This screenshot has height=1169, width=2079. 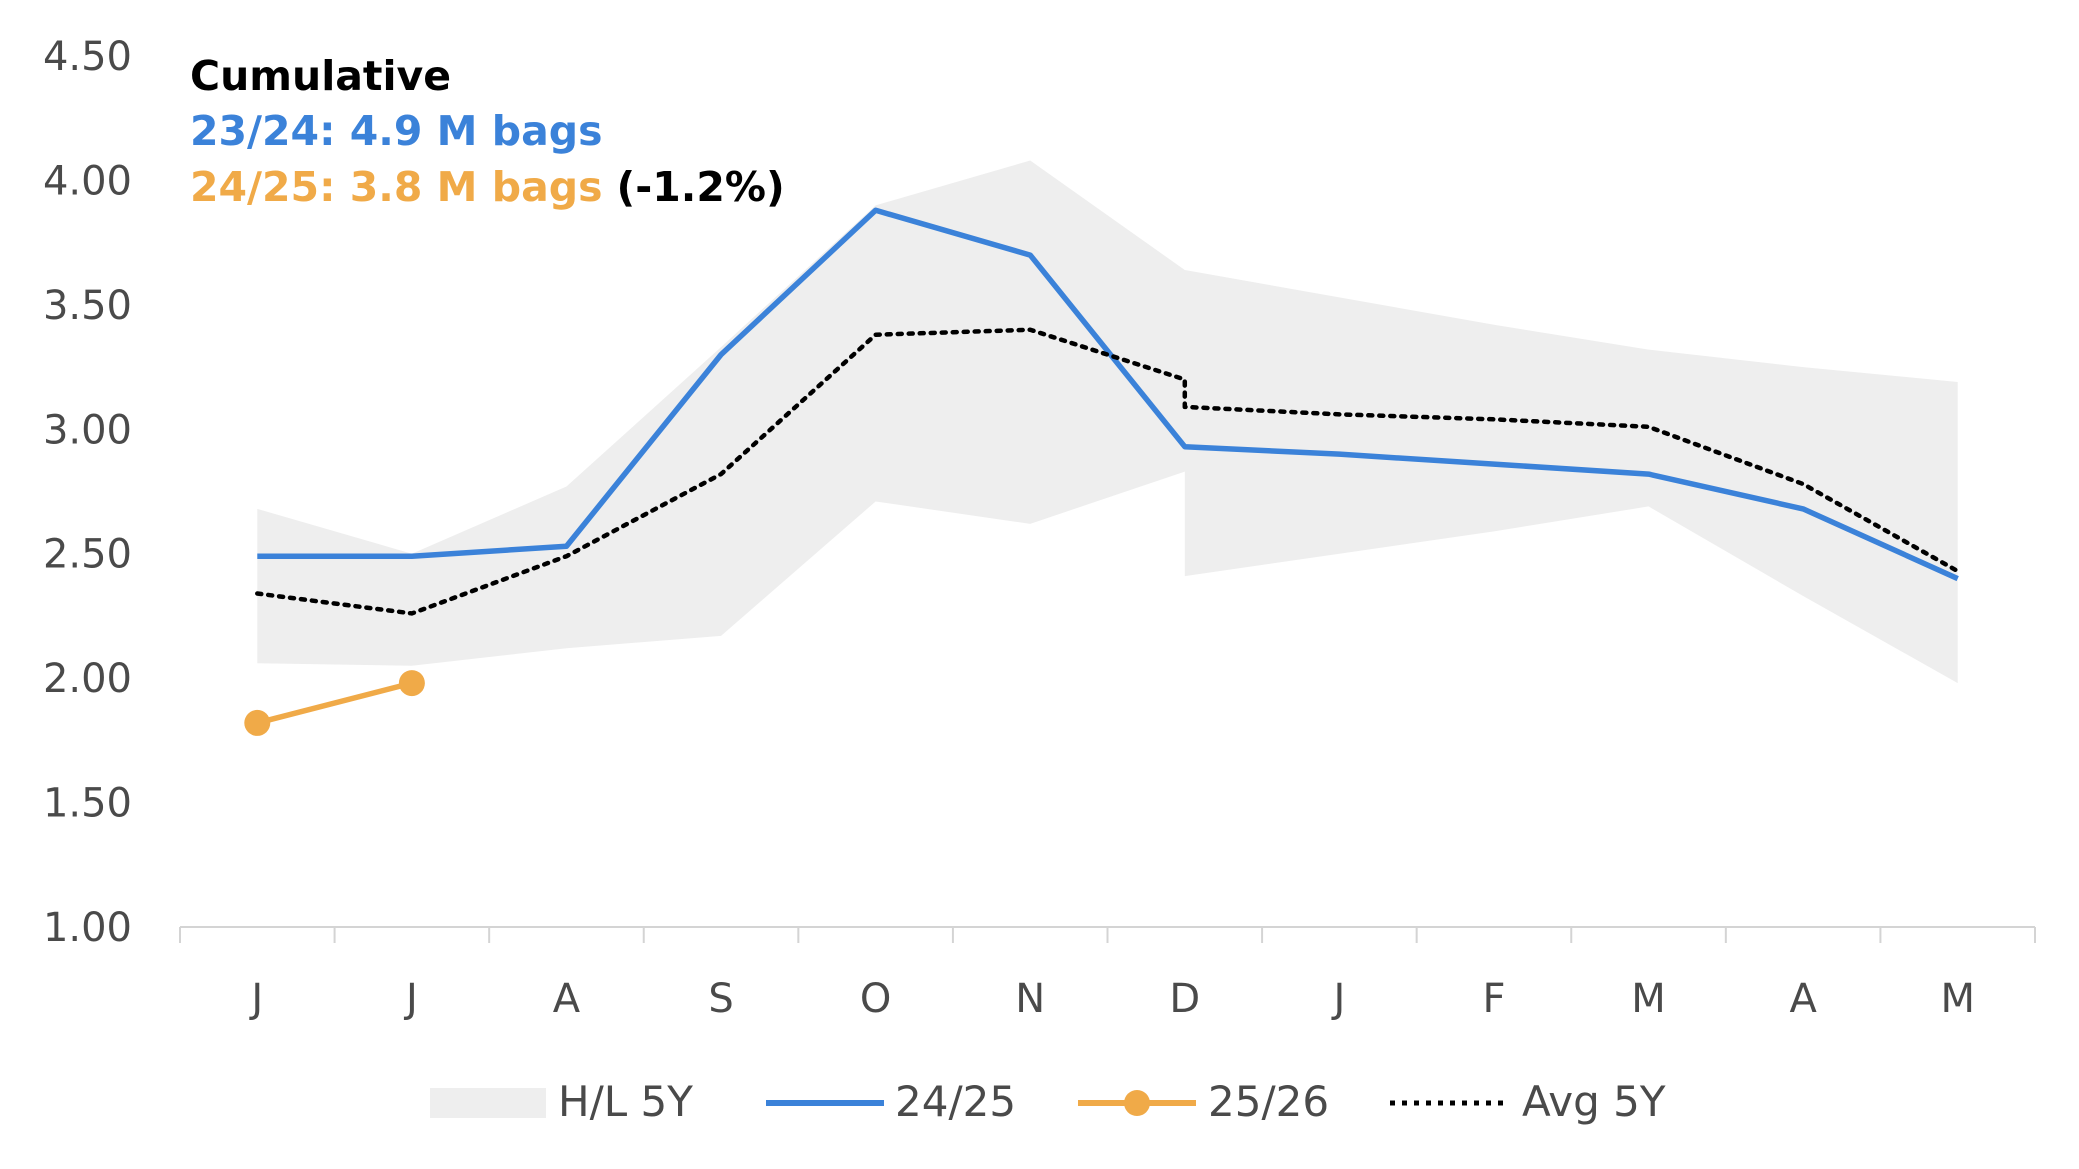 What do you see at coordinates (1268, 1101) in the screenshot?
I see `legend-label-2526: 25/26` at bounding box center [1268, 1101].